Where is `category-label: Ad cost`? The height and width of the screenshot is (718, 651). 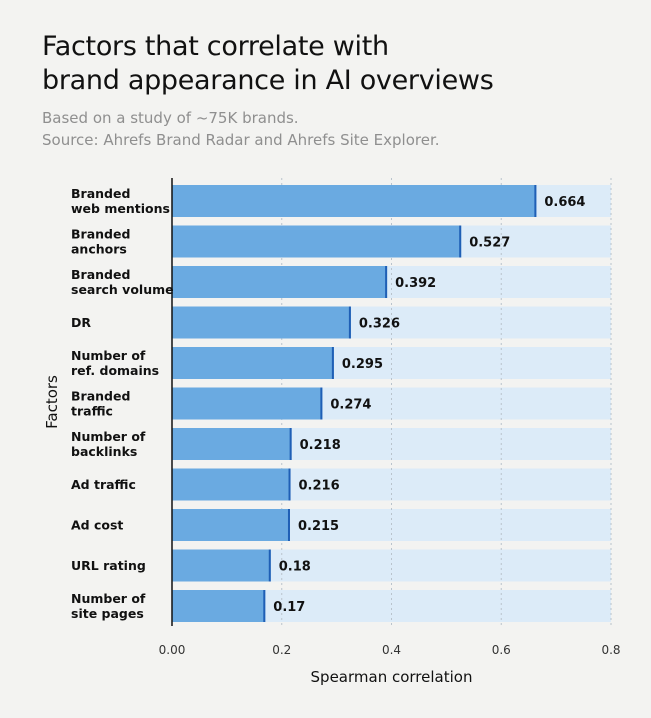
category-label: Ad cost is located at coordinates (97, 525).